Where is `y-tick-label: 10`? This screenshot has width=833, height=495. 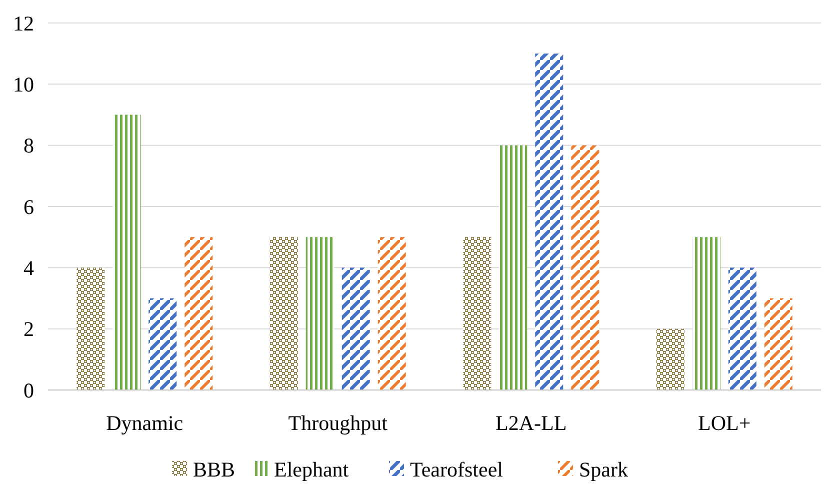 y-tick-label: 10 is located at coordinates (23, 84).